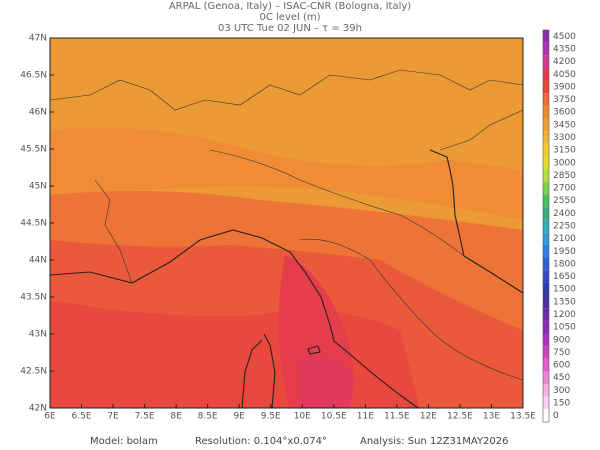 Image resolution: width=600 pixels, height=450 pixels. Describe the element at coordinates (208, 417) in the screenshot. I see `lon-label: 8.5E` at that location.